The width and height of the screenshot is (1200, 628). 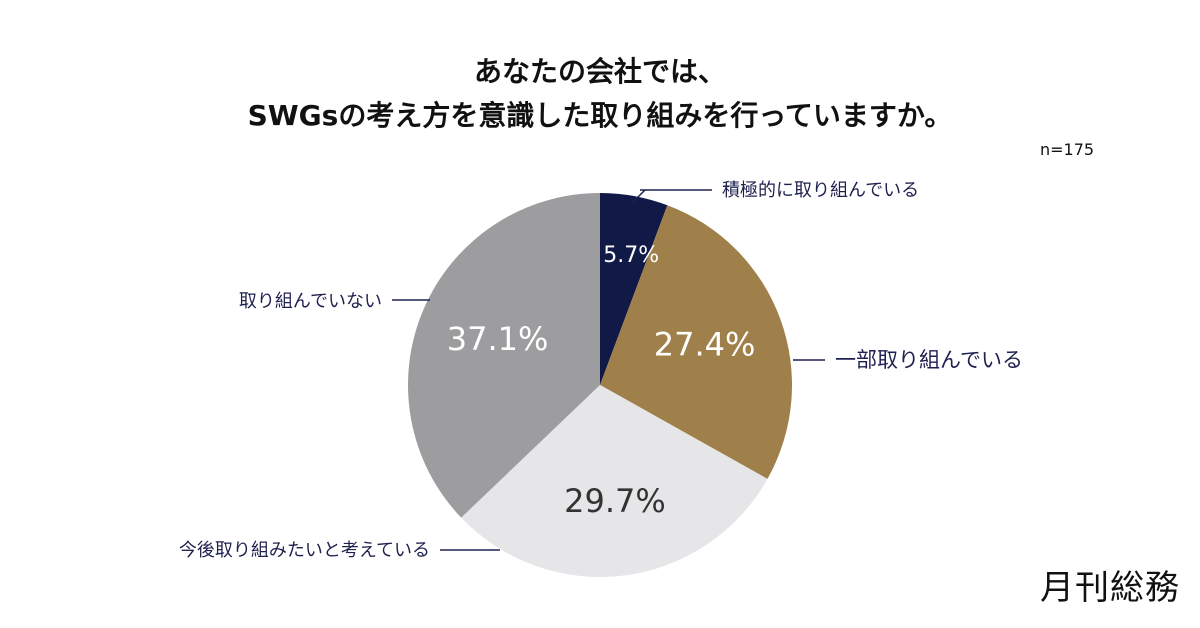 What do you see at coordinates (638, 196) in the screenshot?
I see `leader-line-1-diagonal` at bounding box center [638, 196].